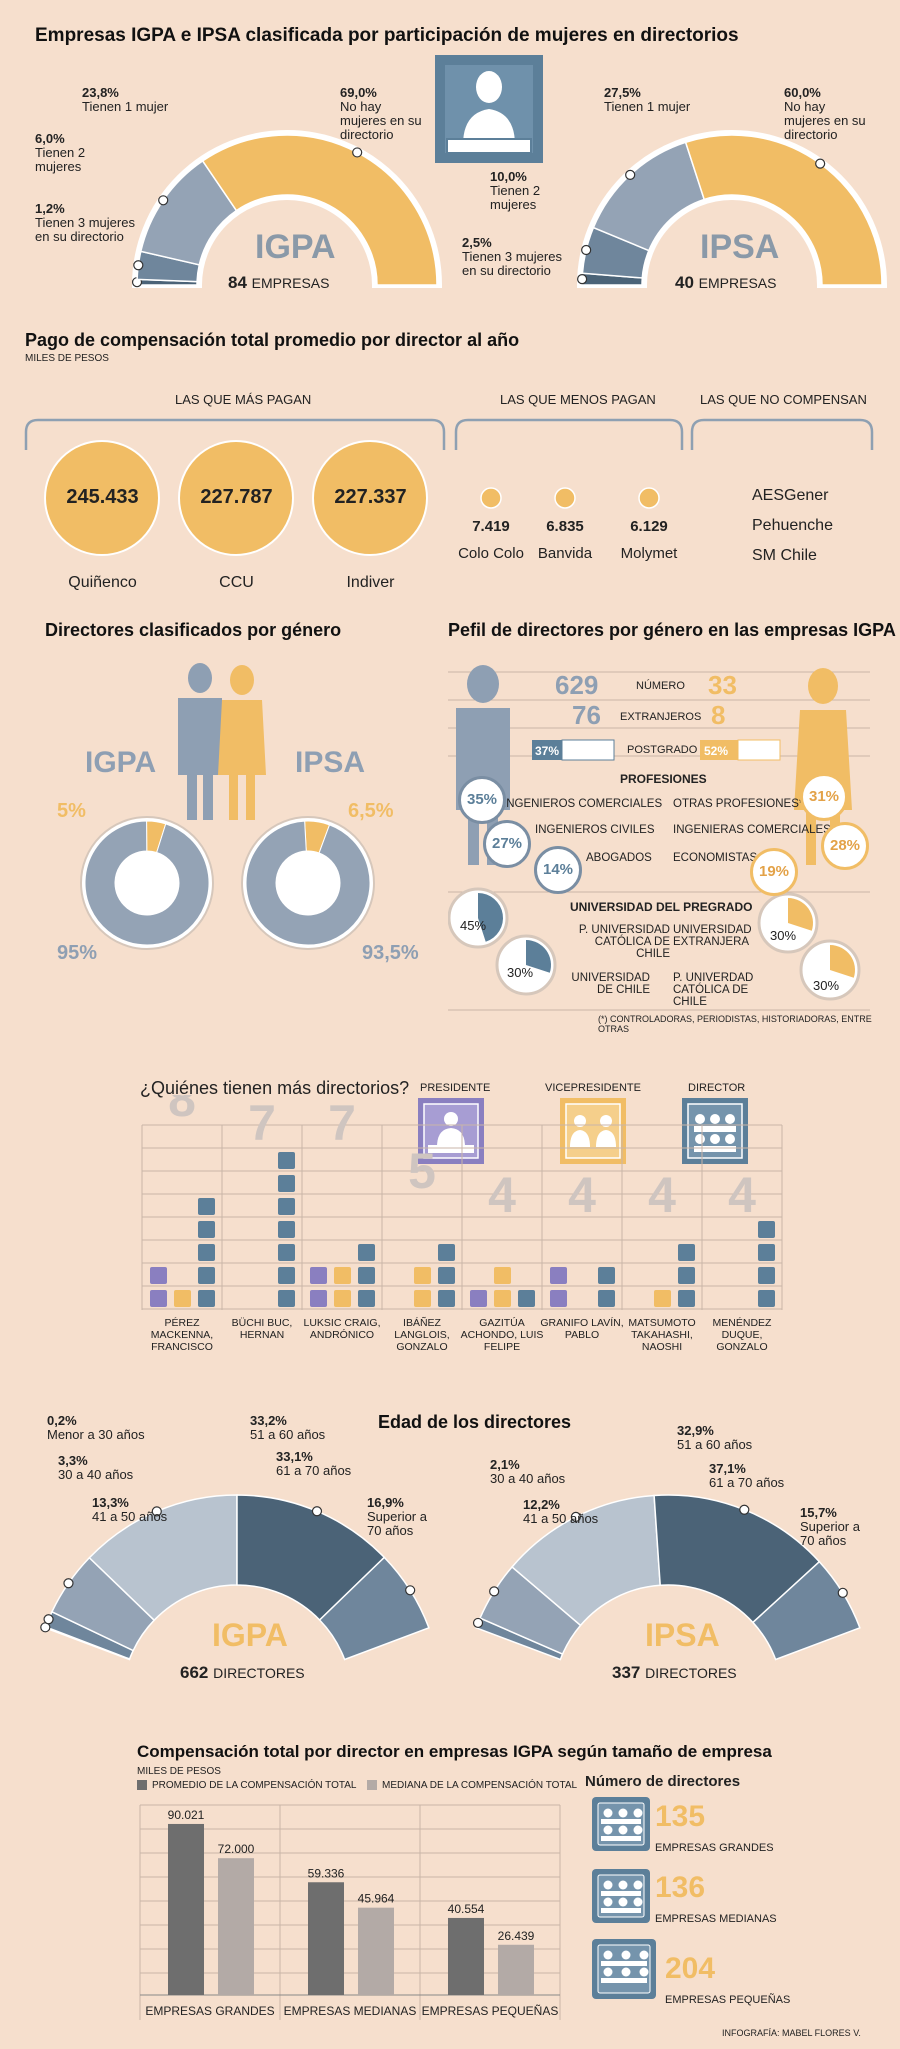  Describe the element at coordinates (314, 1463) in the screenshot. I see `age-igpa-label-5: 33,1% 61 a 70 años` at that location.